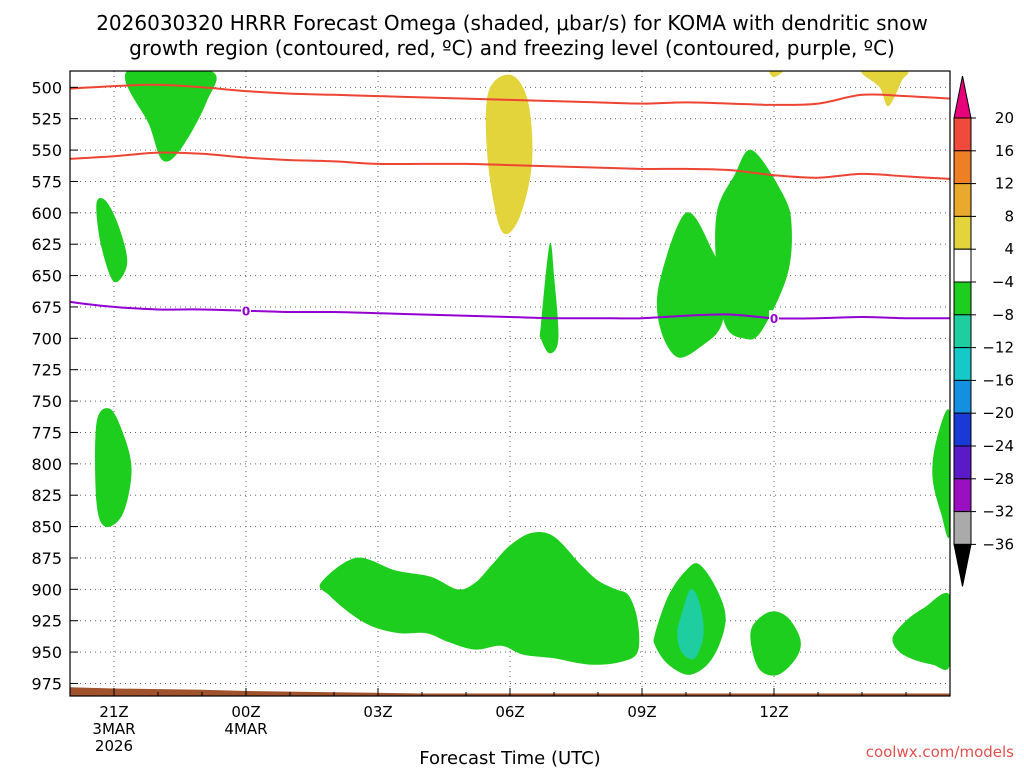 The height and width of the screenshot is (768, 1024). What do you see at coordinates (509, 712) in the screenshot?
I see `x-tick-label: 06Z` at bounding box center [509, 712].